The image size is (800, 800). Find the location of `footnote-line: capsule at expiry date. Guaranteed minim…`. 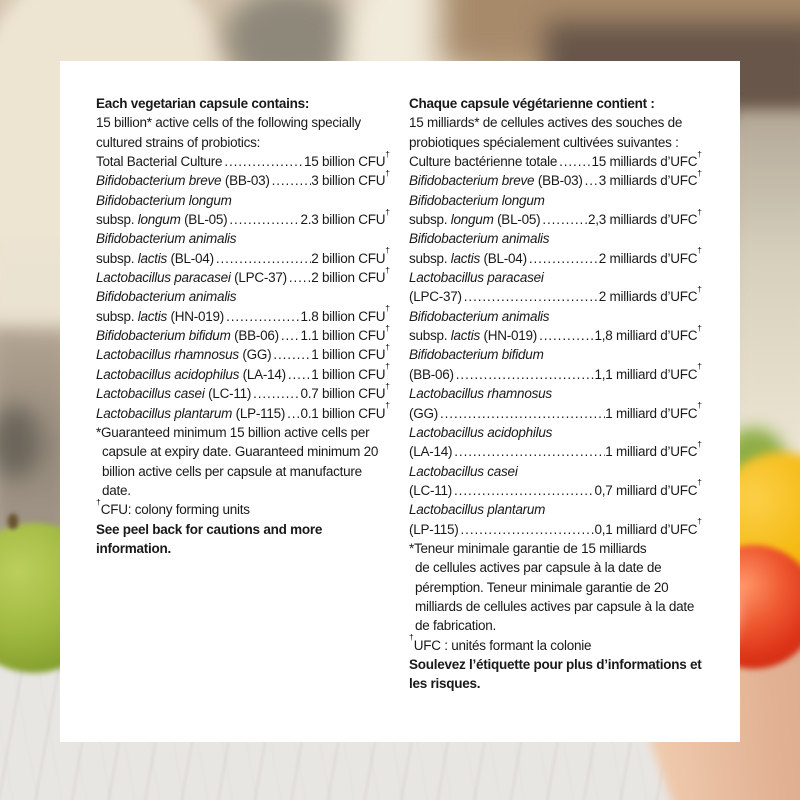

footnote-line: capsule at expiry date. Guaranteed minim… is located at coordinates (240, 452).